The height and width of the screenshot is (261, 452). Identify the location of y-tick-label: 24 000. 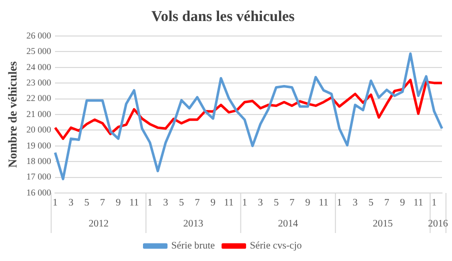
(39, 67).